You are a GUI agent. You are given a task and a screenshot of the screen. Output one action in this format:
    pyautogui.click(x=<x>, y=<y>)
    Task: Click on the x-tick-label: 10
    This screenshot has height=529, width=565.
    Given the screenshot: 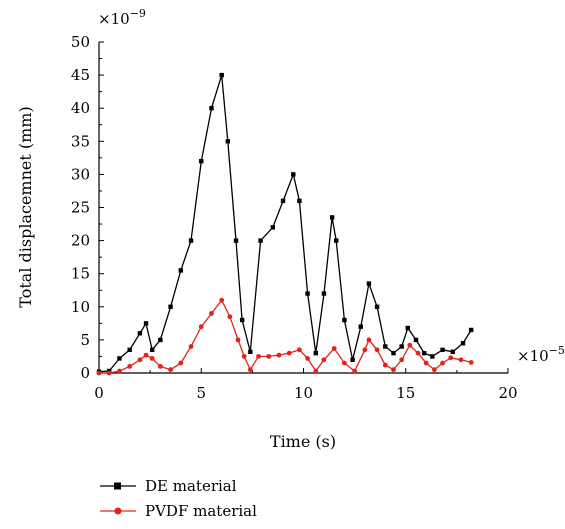 What is the action you would take?
    pyautogui.click(x=303, y=393)
    